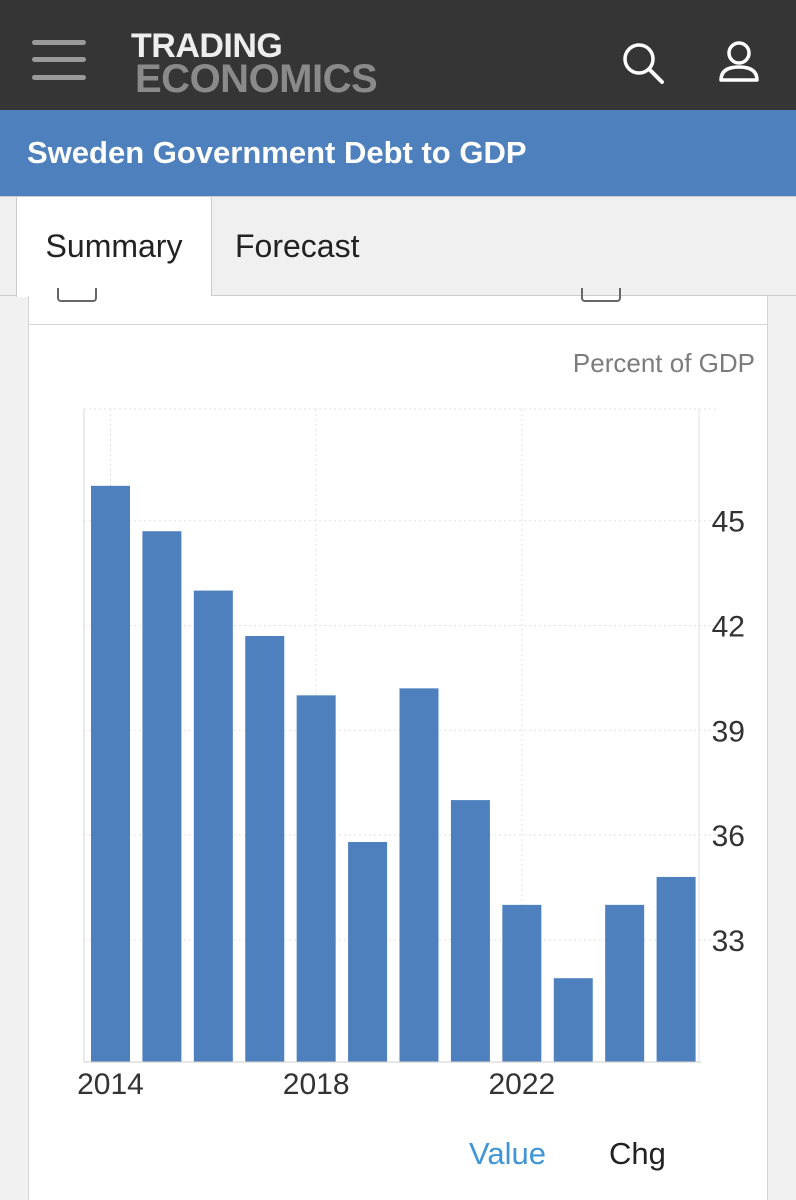  What do you see at coordinates (398, 246) in the screenshot?
I see `tab-bar: Summary Forecast` at bounding box center [398, 246].